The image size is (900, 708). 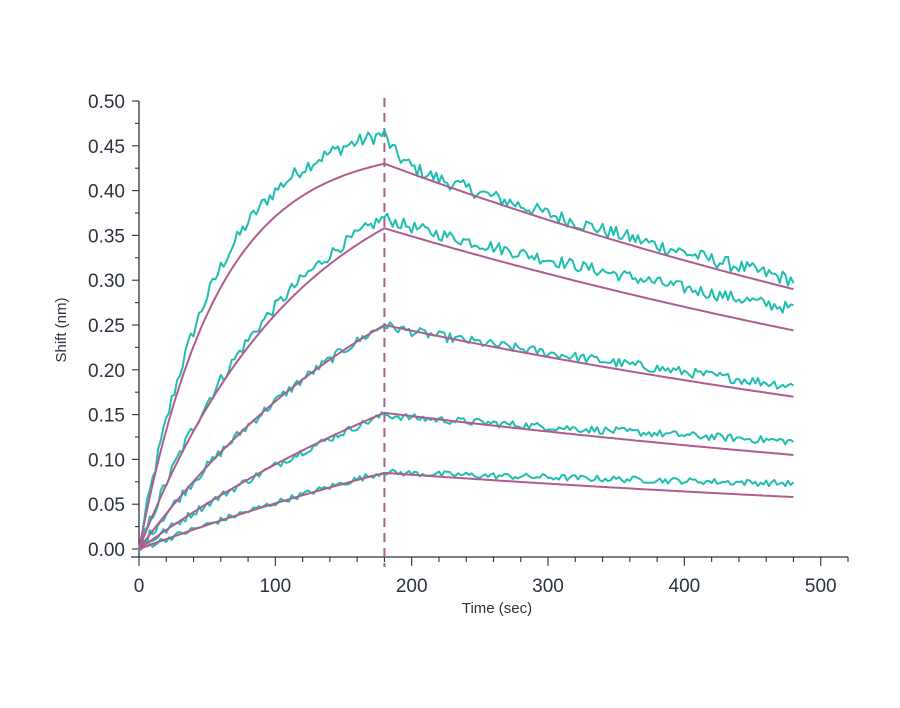 What do you see at coordinates (106, 550) in the screenshot?
I see `y-tick-label: 0.00` at bounding box center [106, 550].